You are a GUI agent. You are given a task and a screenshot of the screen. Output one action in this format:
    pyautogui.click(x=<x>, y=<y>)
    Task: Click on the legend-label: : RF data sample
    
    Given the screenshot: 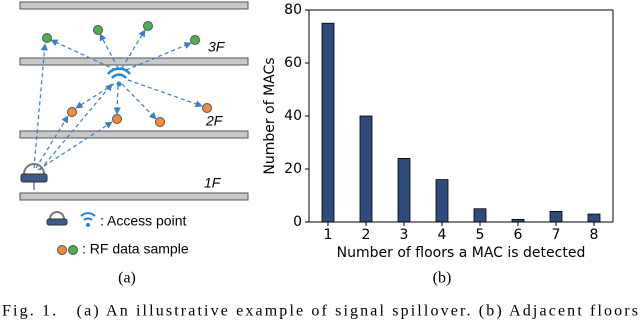 What is the action you would take?
    pyautogui.click(x=135, y=249)
    